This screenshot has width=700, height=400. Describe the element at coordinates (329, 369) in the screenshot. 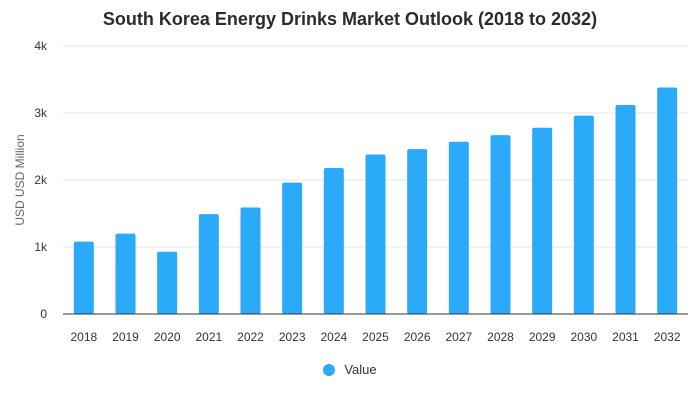

I see `legend-swatch` at that location.